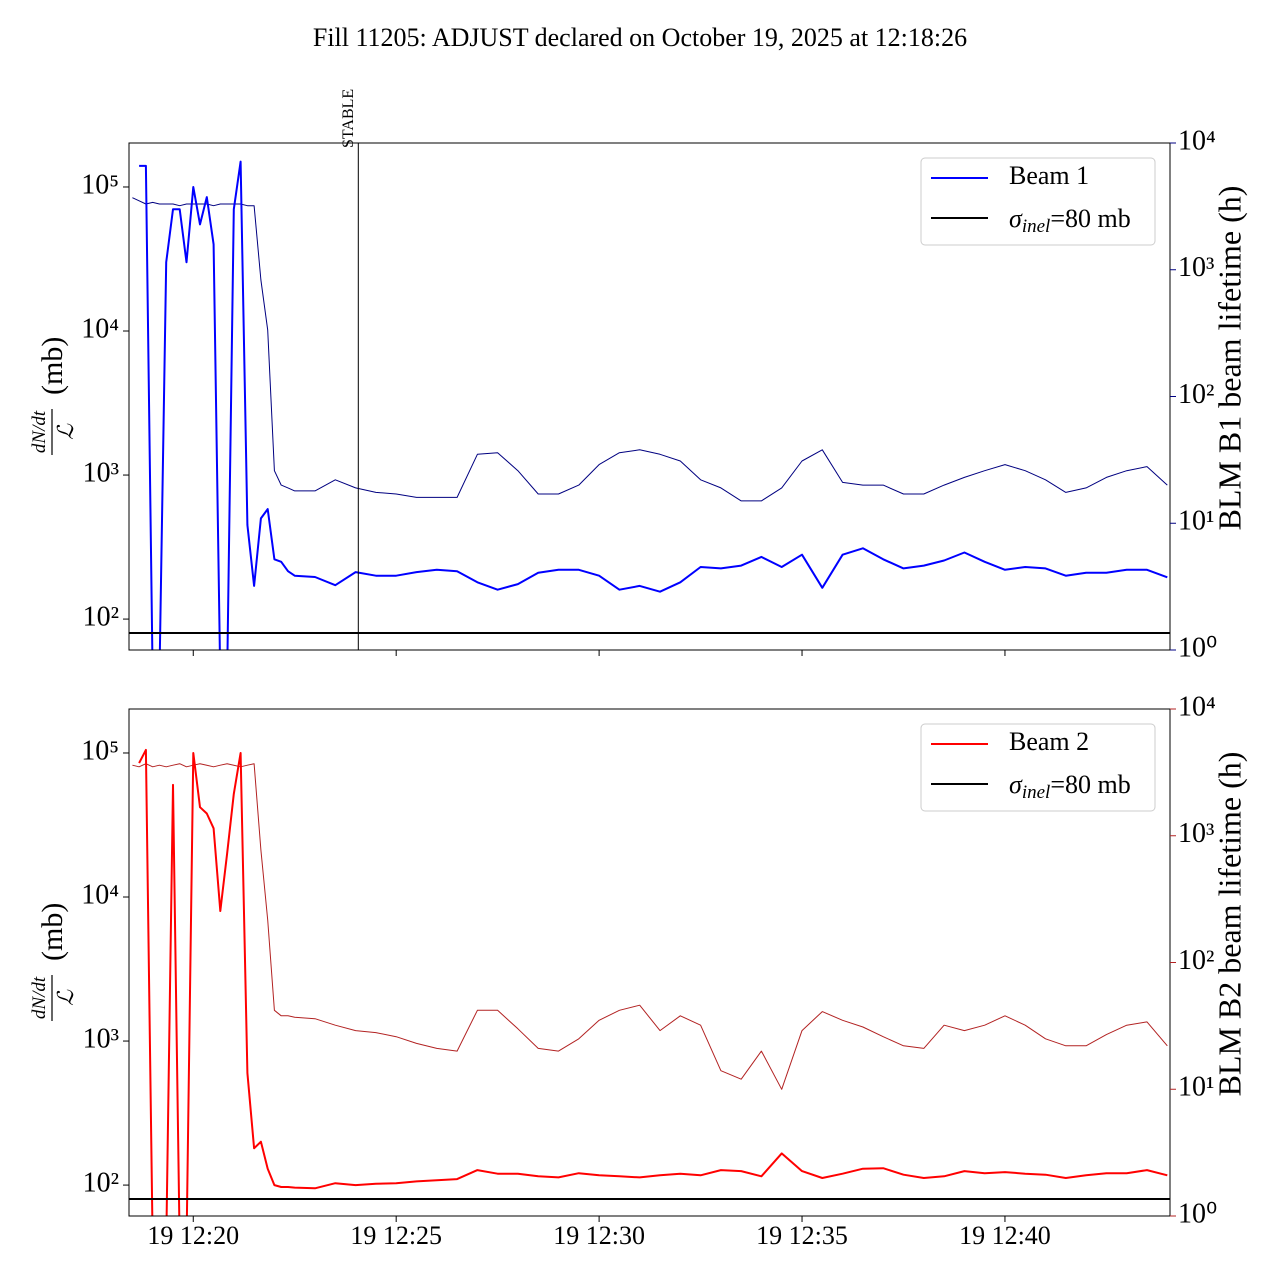 The height and width of the screenshot is (1280, 1280). I want to click on x-tick-label: 19 12:35, so click(802, 1235).